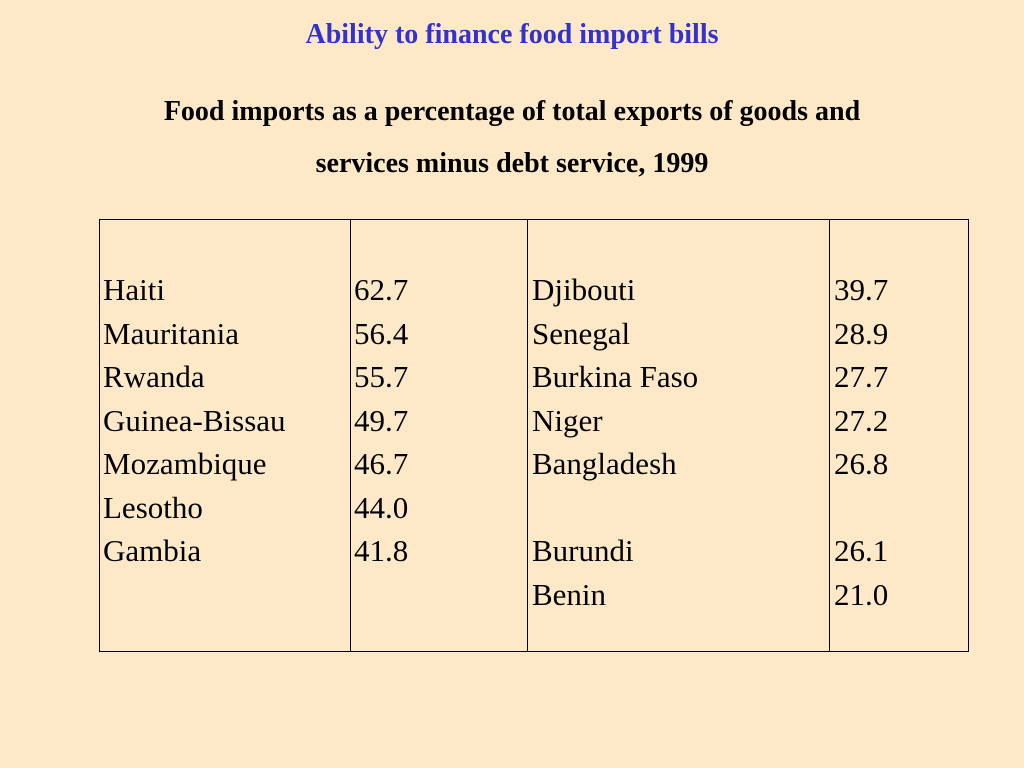  What do you see at coordinates (615, 376) in the screenshot?
I see `table-cell: Burkina Faso` at bounding box center [615, 376].